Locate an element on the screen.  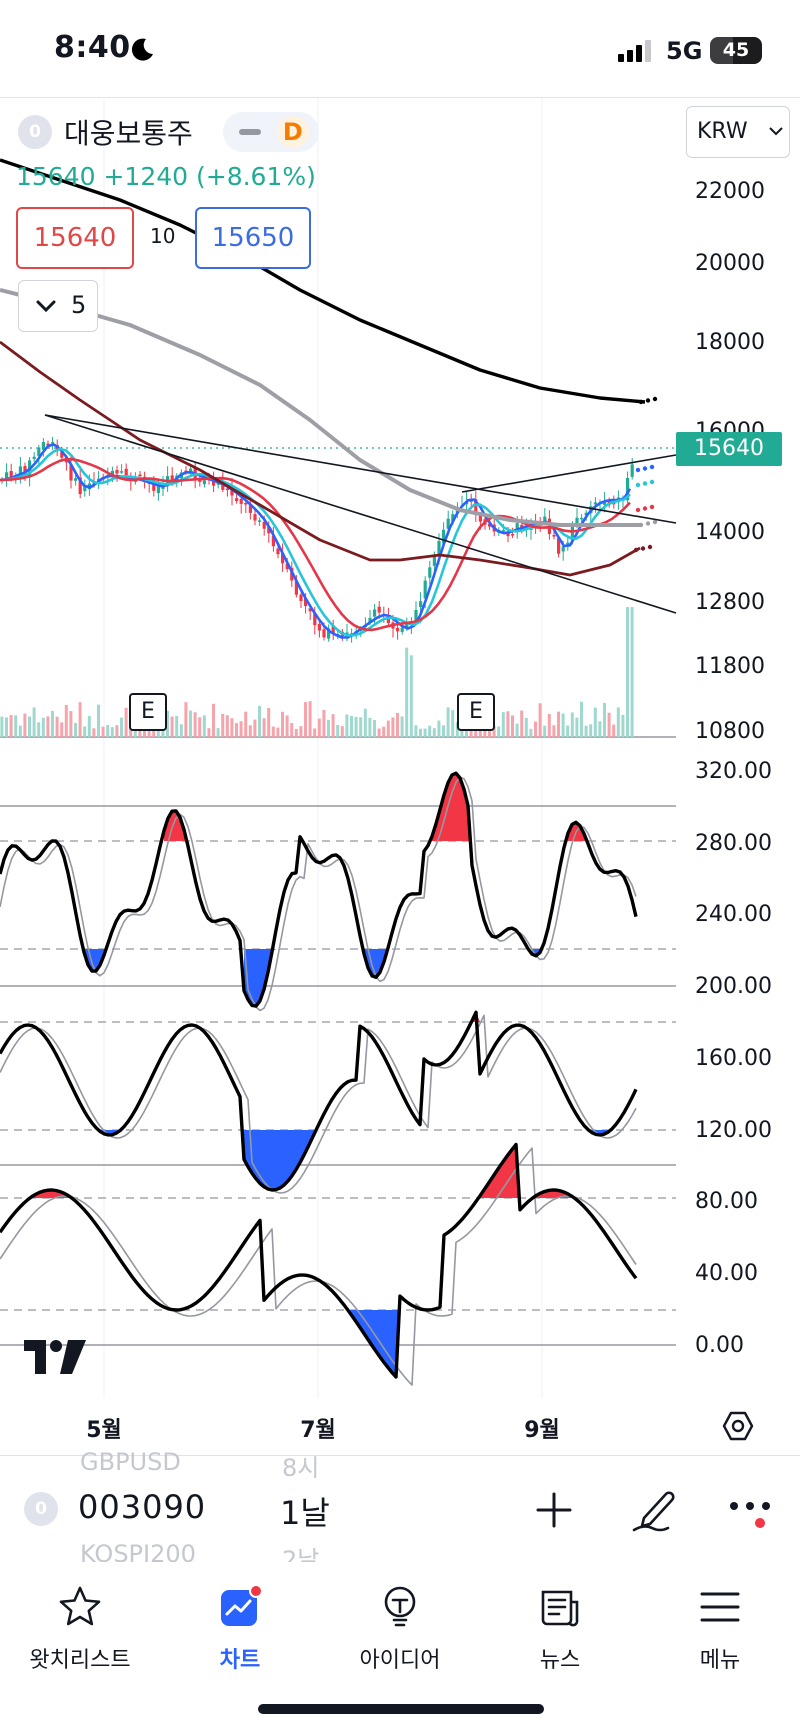
tab-watchlist: 왓치리스트 is located at coordinates (80, 1625).